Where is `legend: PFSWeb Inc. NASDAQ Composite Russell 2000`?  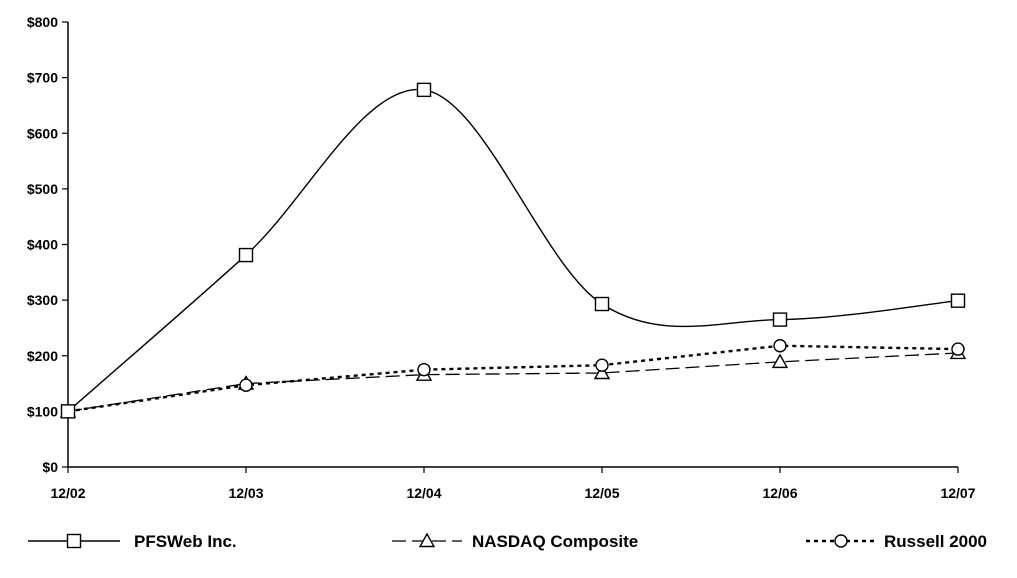 legend: PFSWeb Inc. NASDAQ Composite Russell 2000 is located at coordinates (507, 541).